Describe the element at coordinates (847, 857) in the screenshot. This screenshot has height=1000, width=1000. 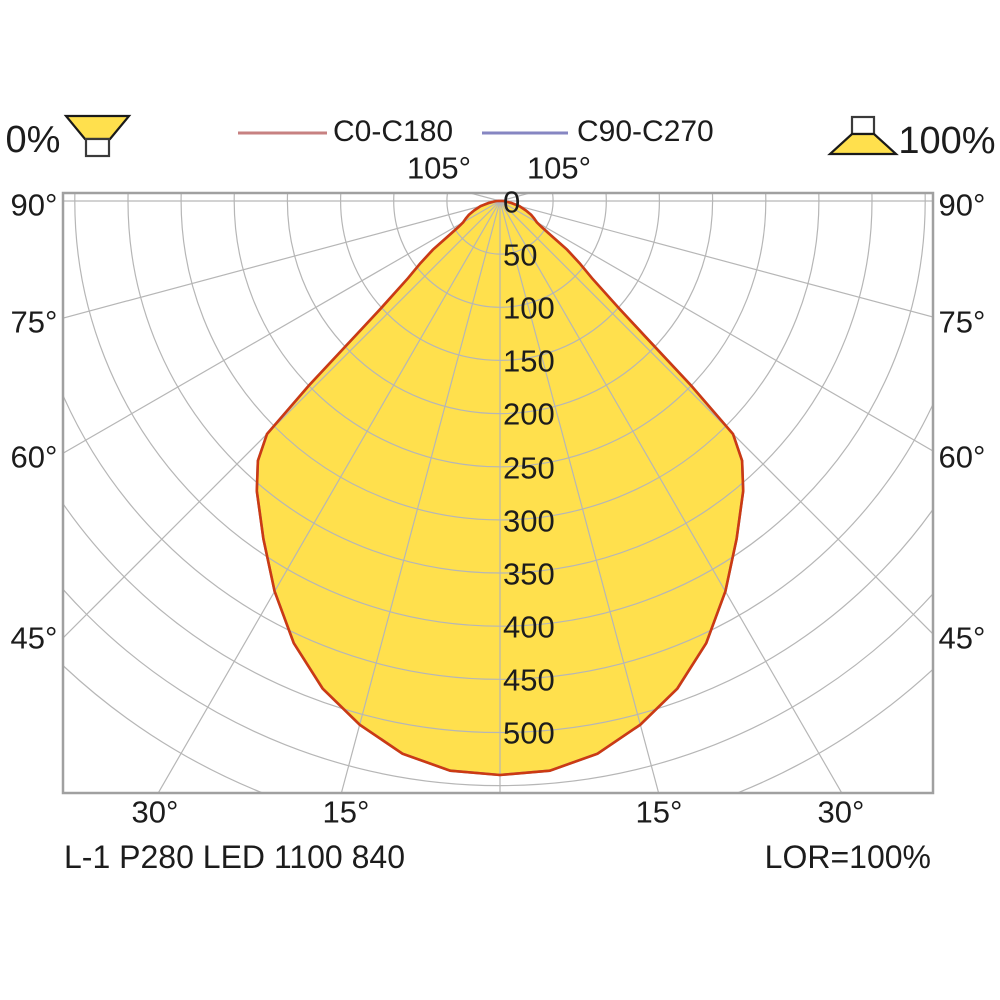
I see `light-output-ratio: LOR=100%` at that location.